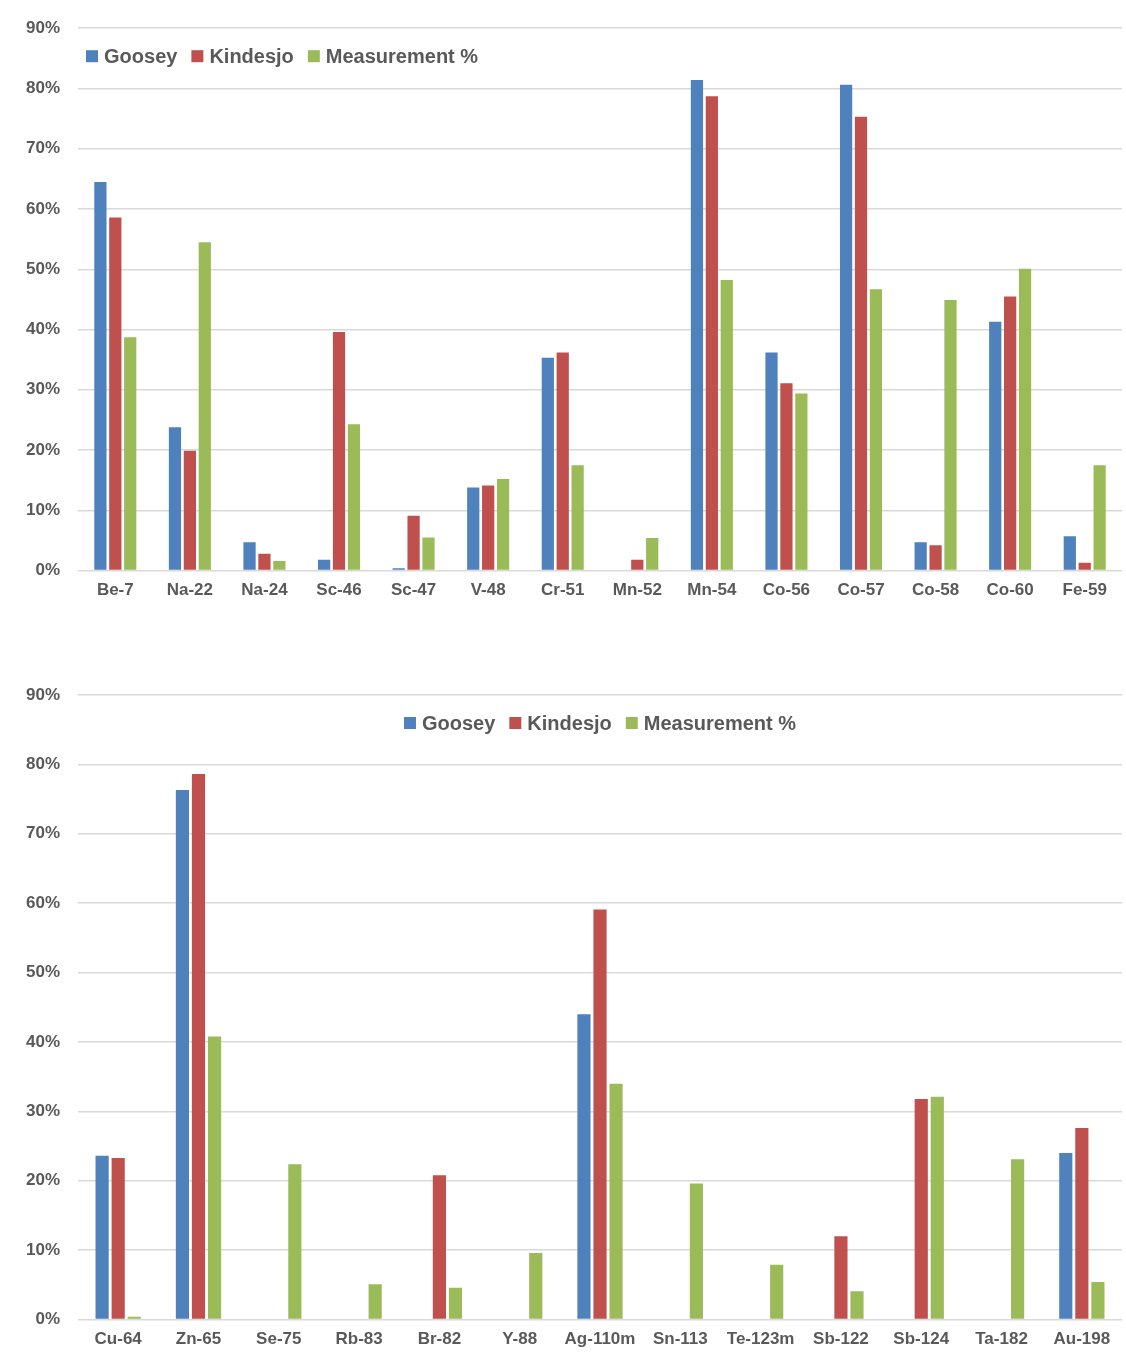 This screenshot has width=1126, height=1362. Describe the element at coordinates (359, 1339) in the screenshot. I see `x-tick-label: Rb-83` at that location.